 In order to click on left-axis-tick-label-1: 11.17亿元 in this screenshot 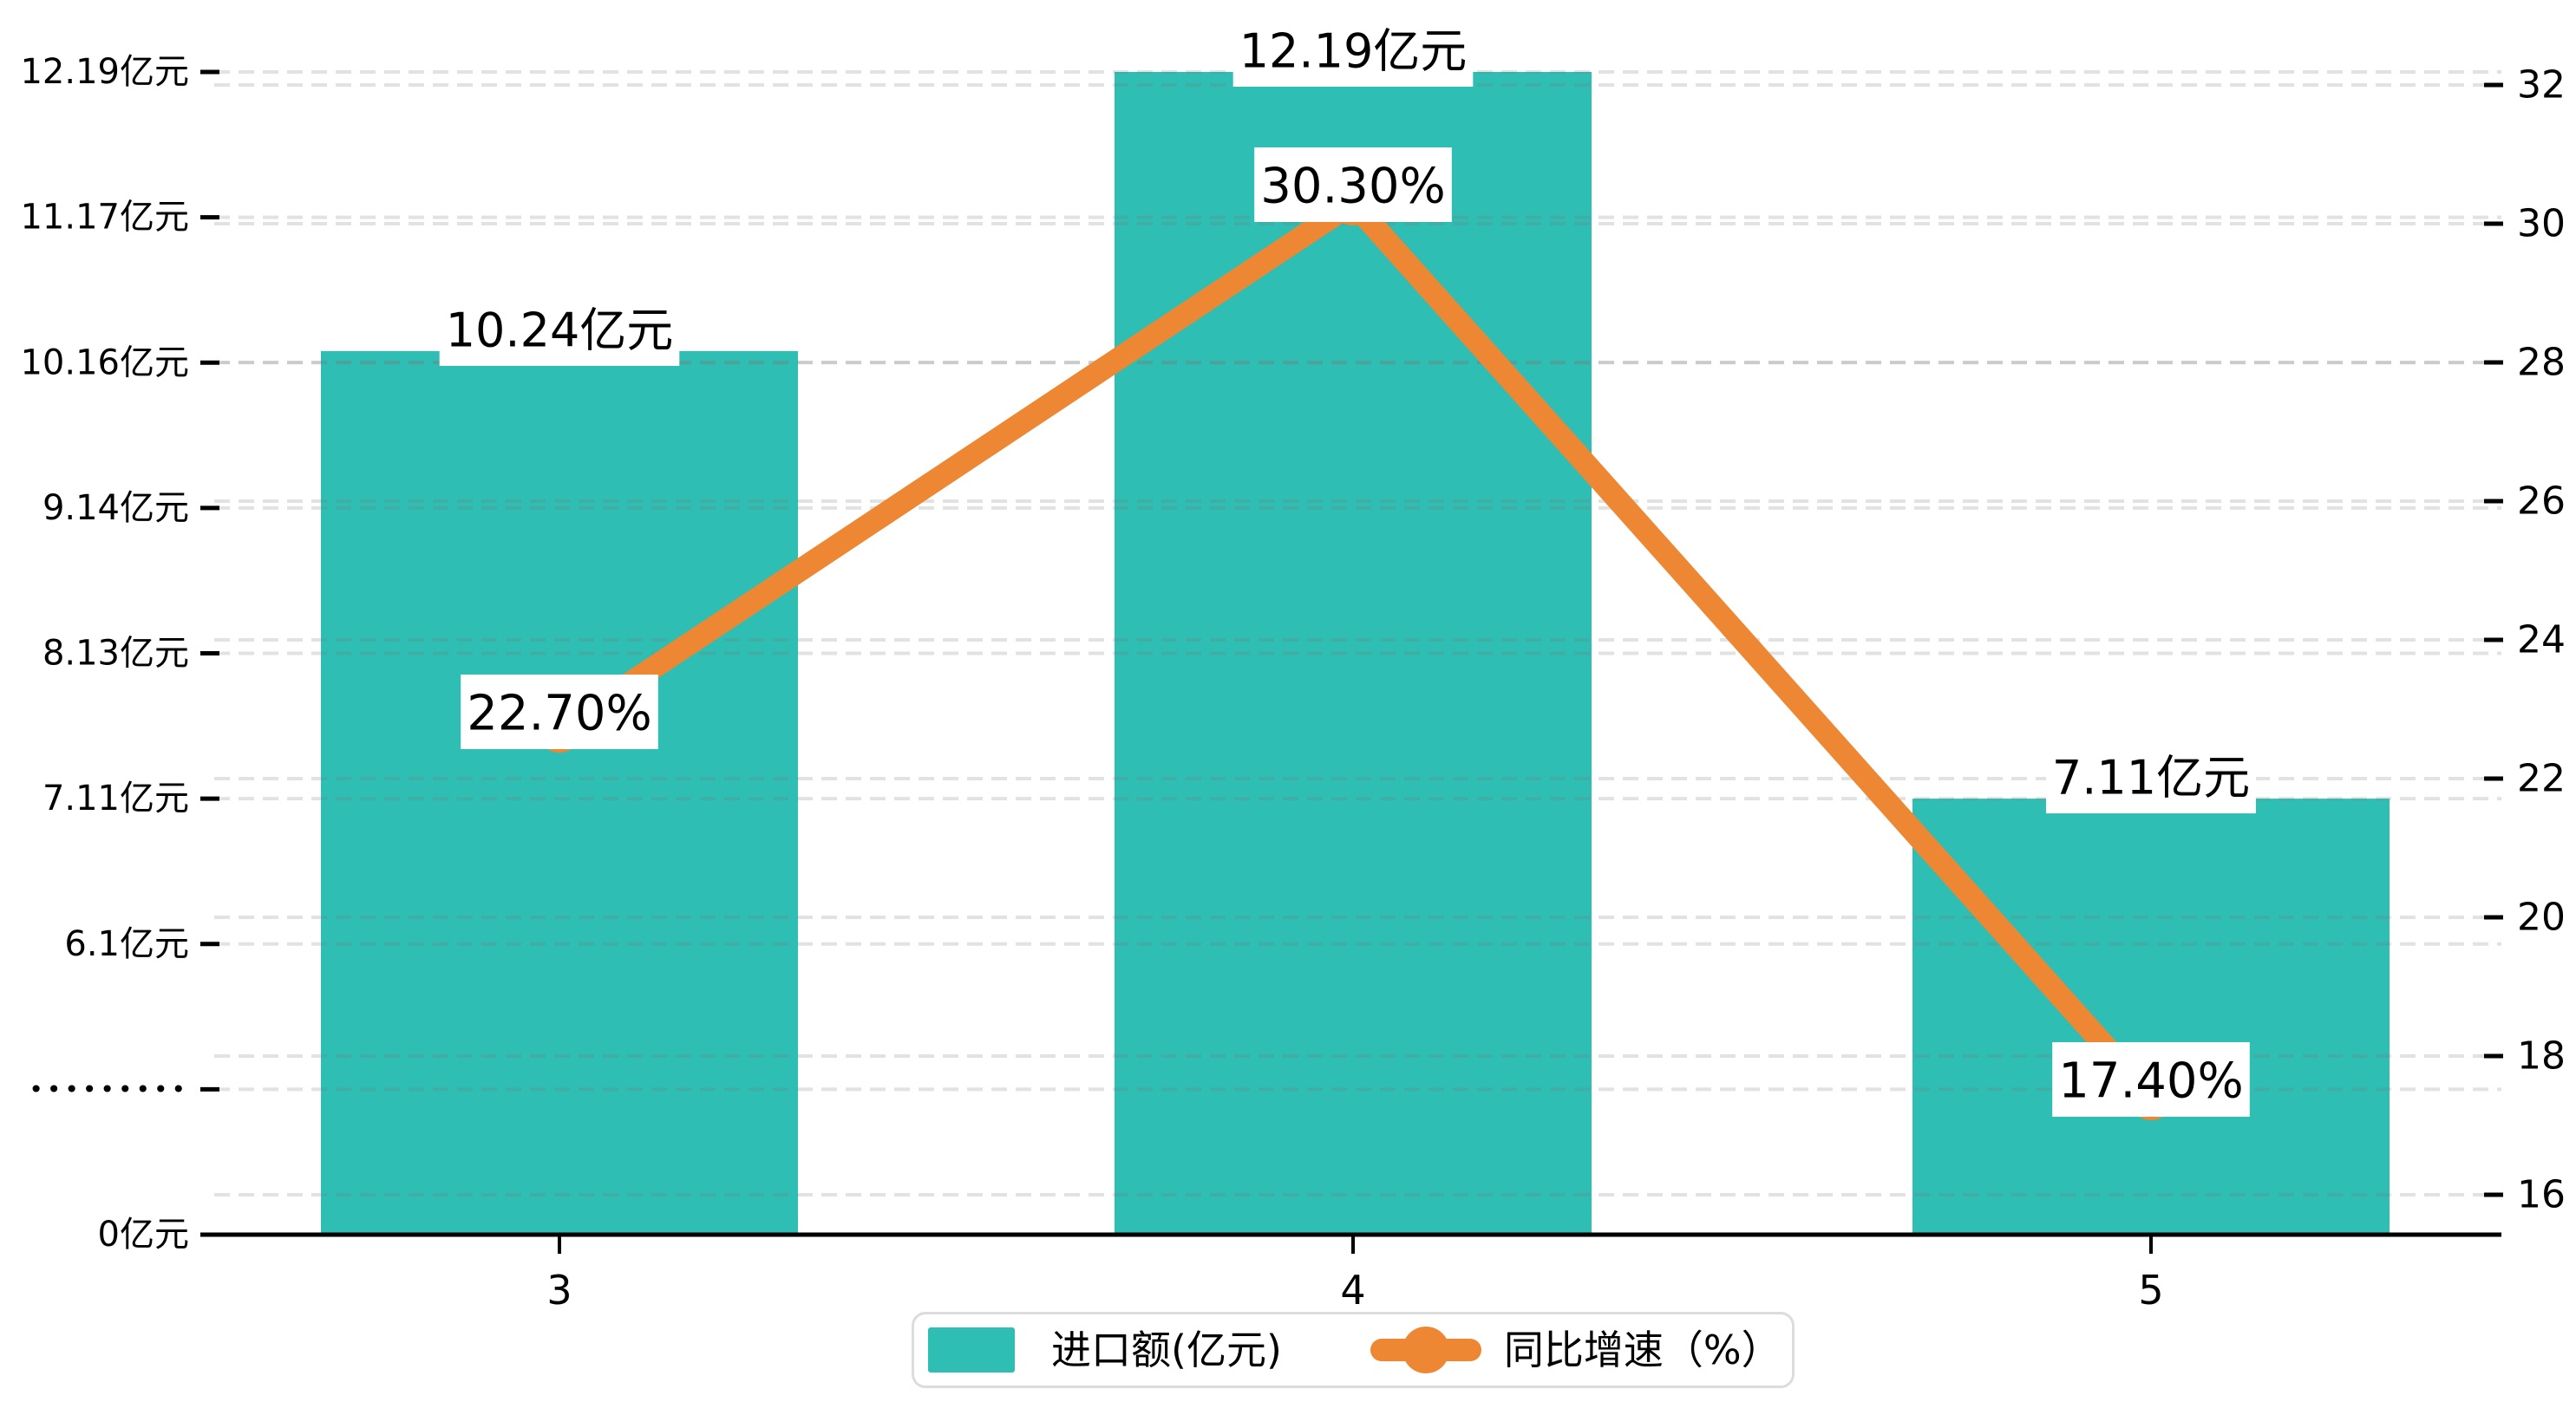, I will do `click(104, 218)`.